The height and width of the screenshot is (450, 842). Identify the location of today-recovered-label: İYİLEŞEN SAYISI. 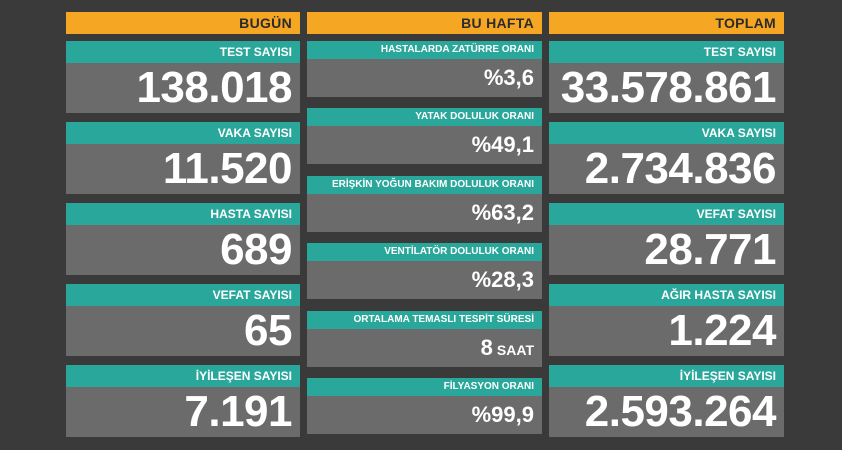
(183, 376).